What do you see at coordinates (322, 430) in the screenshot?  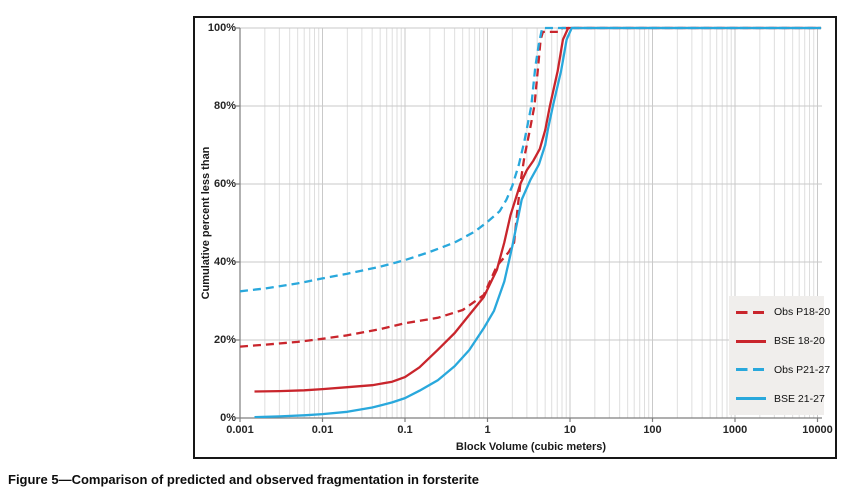 I see `x-tick-label: 0.01` at bounding box center [322, 430].